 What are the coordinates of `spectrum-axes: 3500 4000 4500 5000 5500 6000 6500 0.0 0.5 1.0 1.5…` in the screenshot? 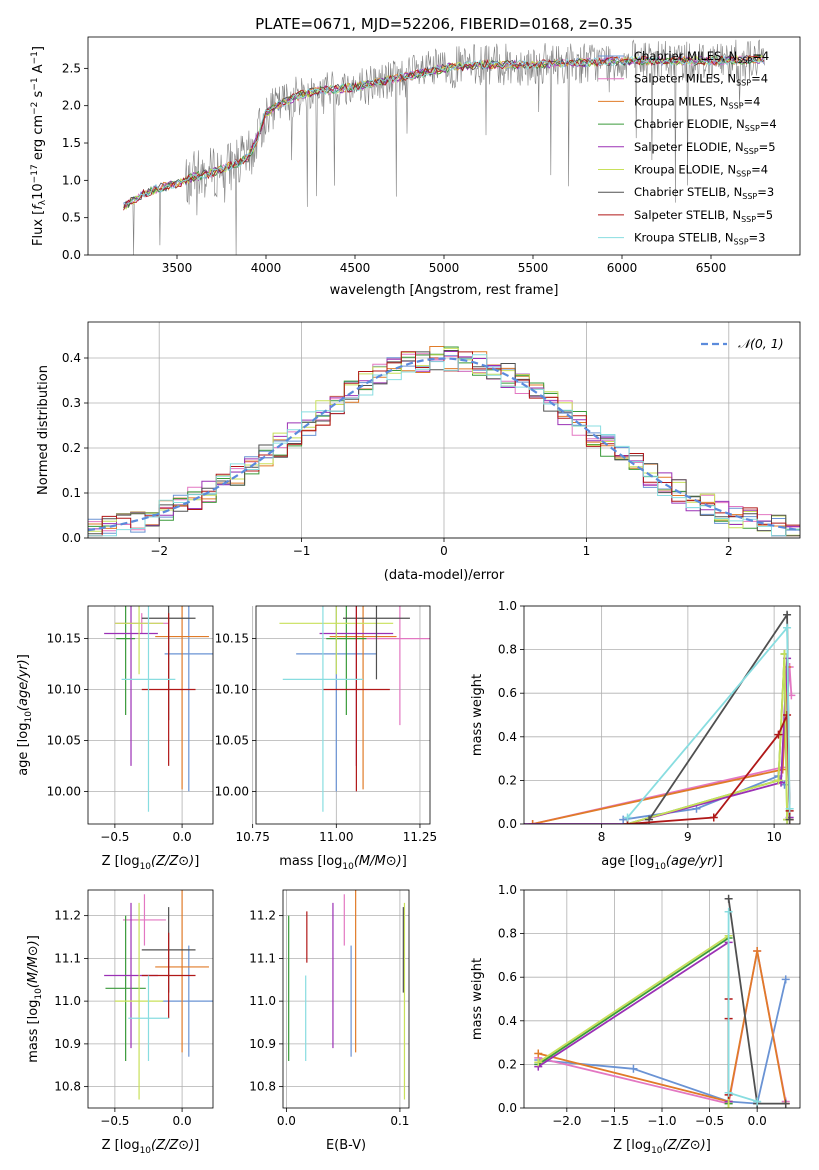 It's located at (394, 168).